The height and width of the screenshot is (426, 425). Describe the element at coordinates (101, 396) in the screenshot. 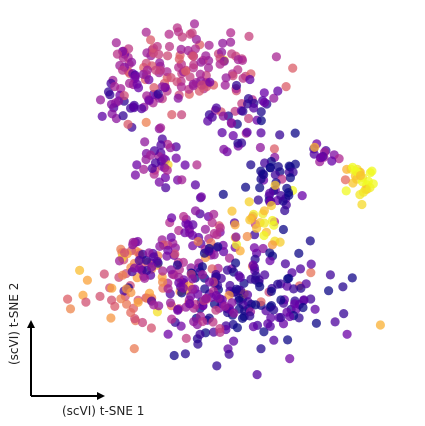

I see `x-axis-arrowhead` at that location.